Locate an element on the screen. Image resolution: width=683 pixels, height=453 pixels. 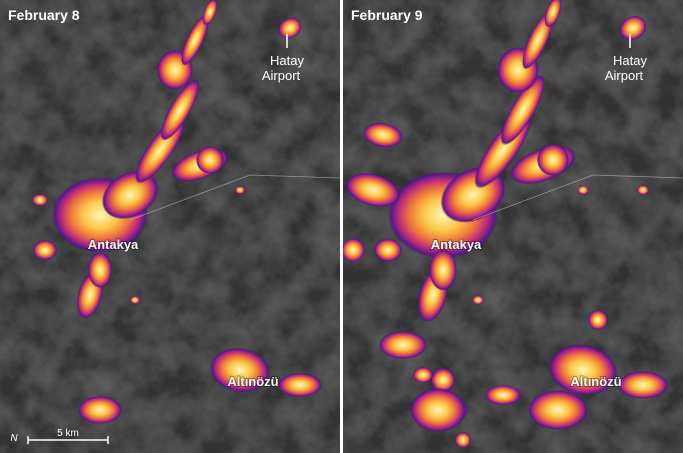
north-arrow: N is located at coordinates (14, 438).